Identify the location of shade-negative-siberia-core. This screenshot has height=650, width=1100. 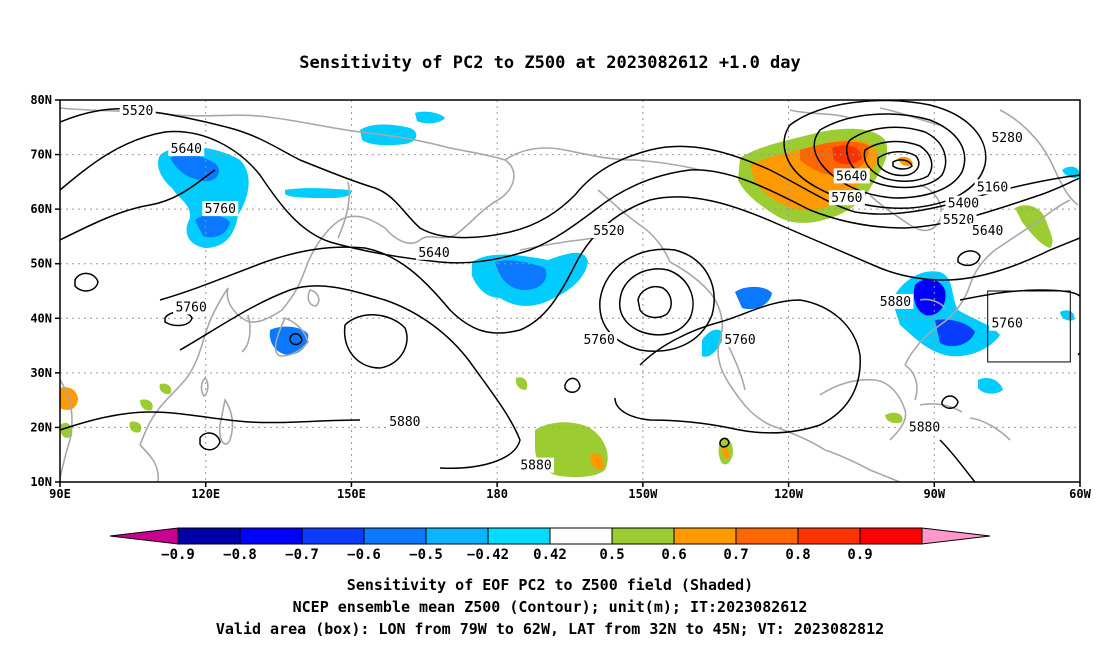
(195, 167).